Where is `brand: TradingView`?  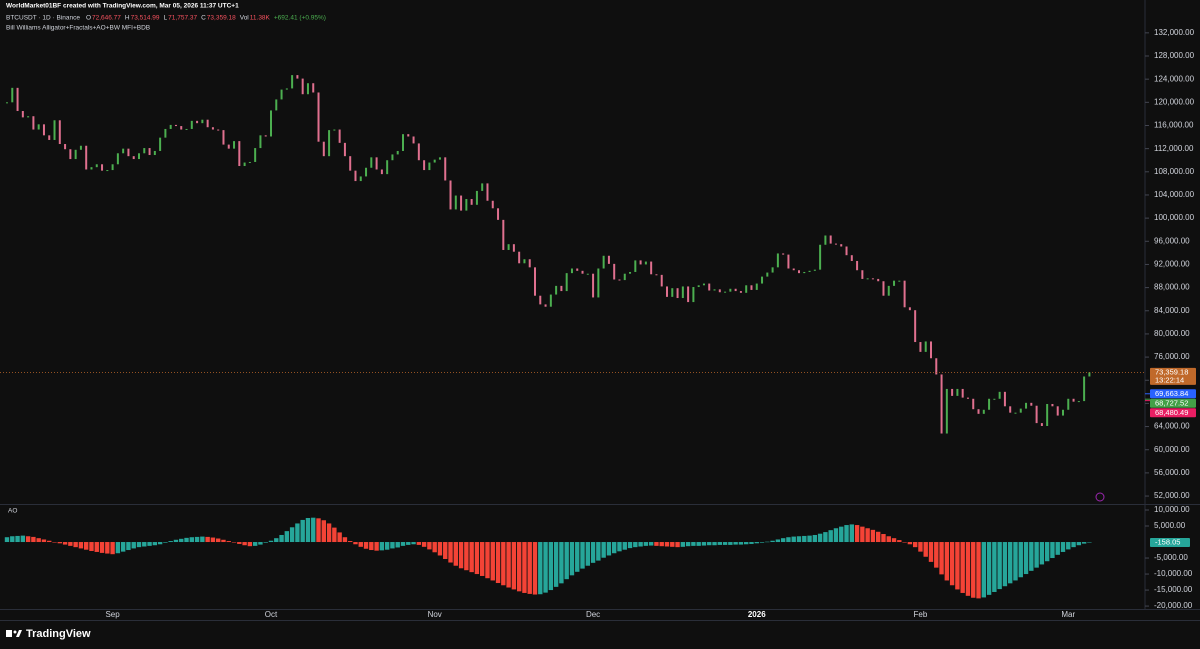
brand: TradingView is located at coordinates (58, 634).